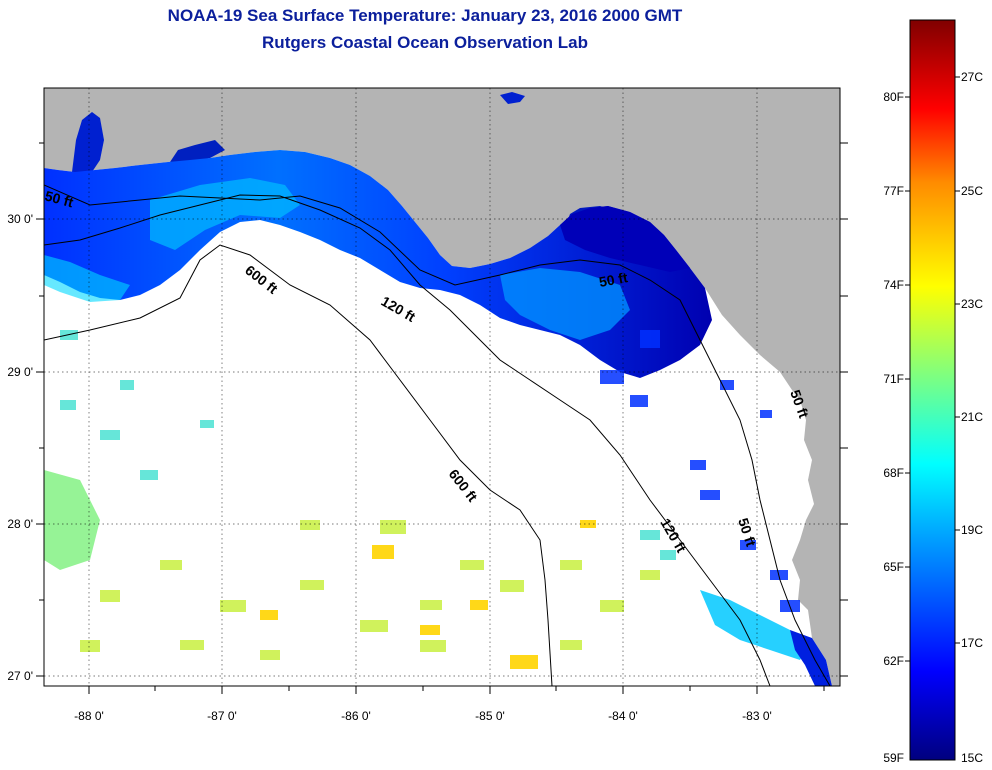  What do you see at coordinates (972, 643) in the screenshot?
I see `colorbar-c-label-17: 17C` at bounding box center [972, 643].